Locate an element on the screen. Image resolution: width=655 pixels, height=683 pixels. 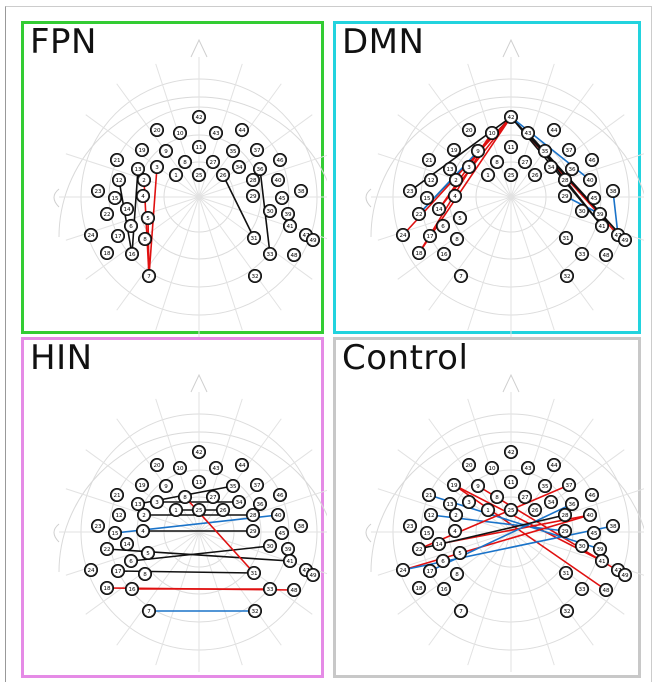
electrode: 31 is located at coordinates (565, 572).